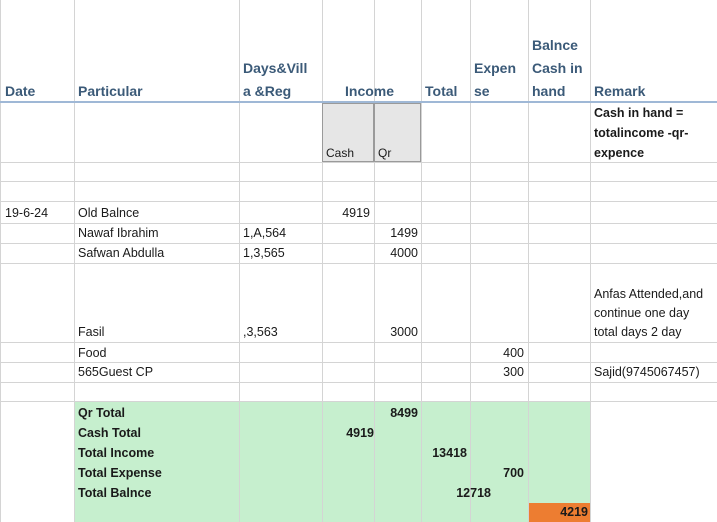  Describe the element at coordinates (620, 91) in the screenshot. I see `header-remark: Remark` at that location.